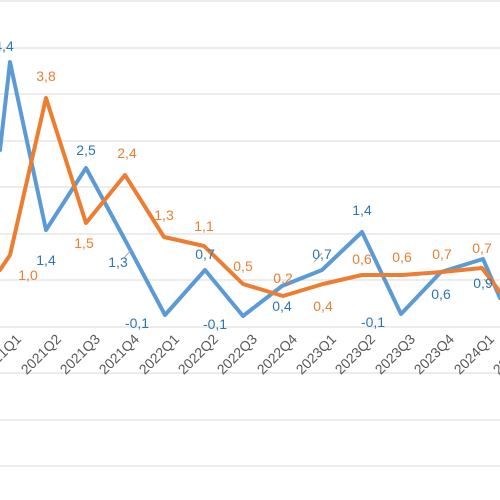  I want to click on data-label: 2,5, so click(86, 150).